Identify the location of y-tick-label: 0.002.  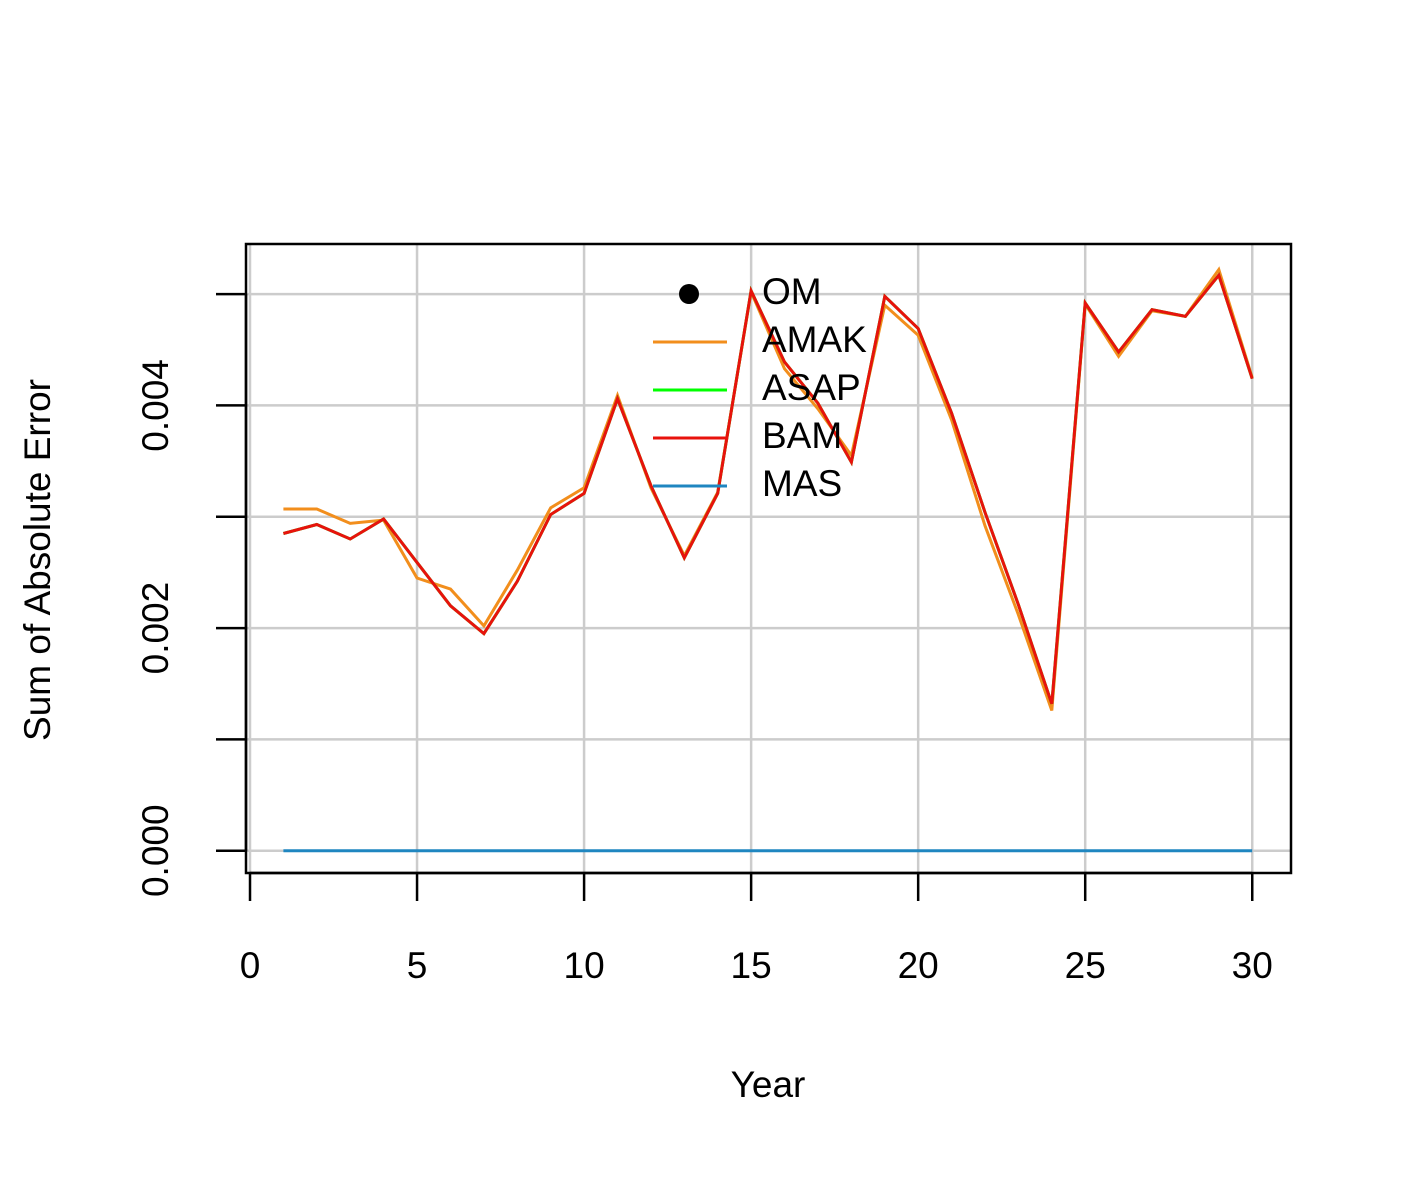
(155, 628).